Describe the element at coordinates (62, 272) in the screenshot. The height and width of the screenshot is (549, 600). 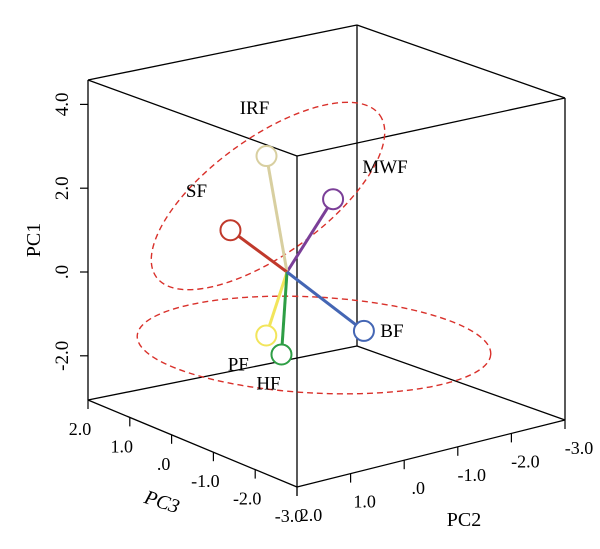
I see `pc1-tick-label: .0` at that location.